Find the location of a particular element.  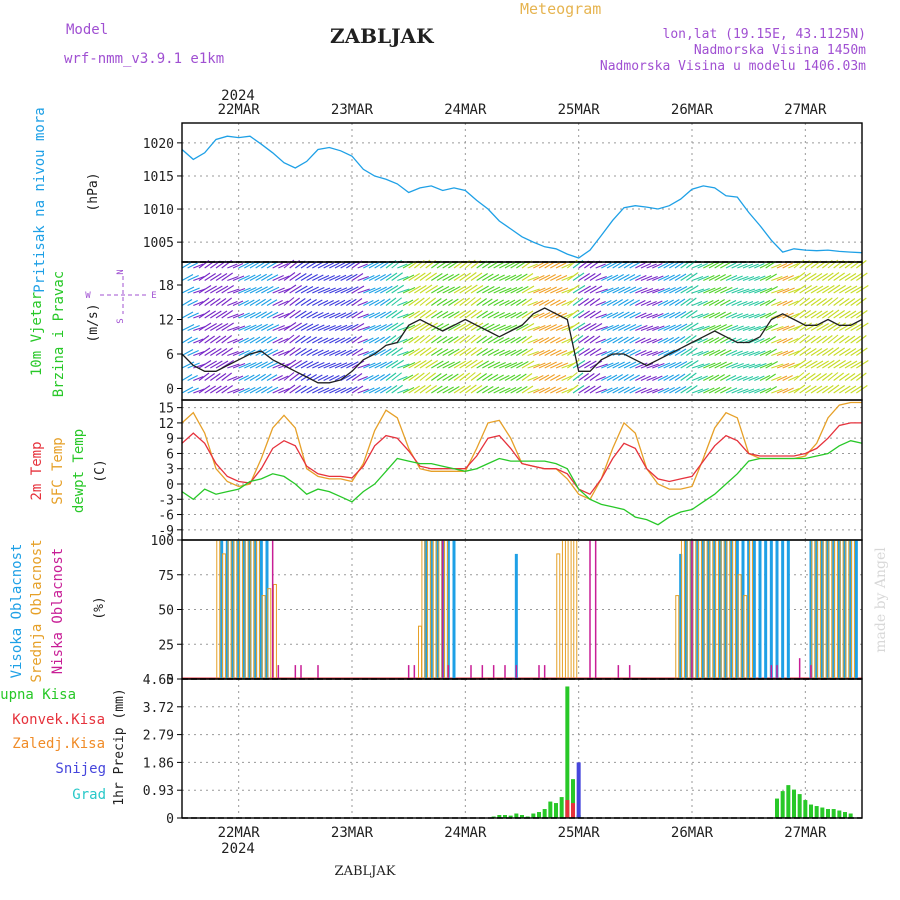

wind-unit: (m/s) is located at coordinates (93, 322).